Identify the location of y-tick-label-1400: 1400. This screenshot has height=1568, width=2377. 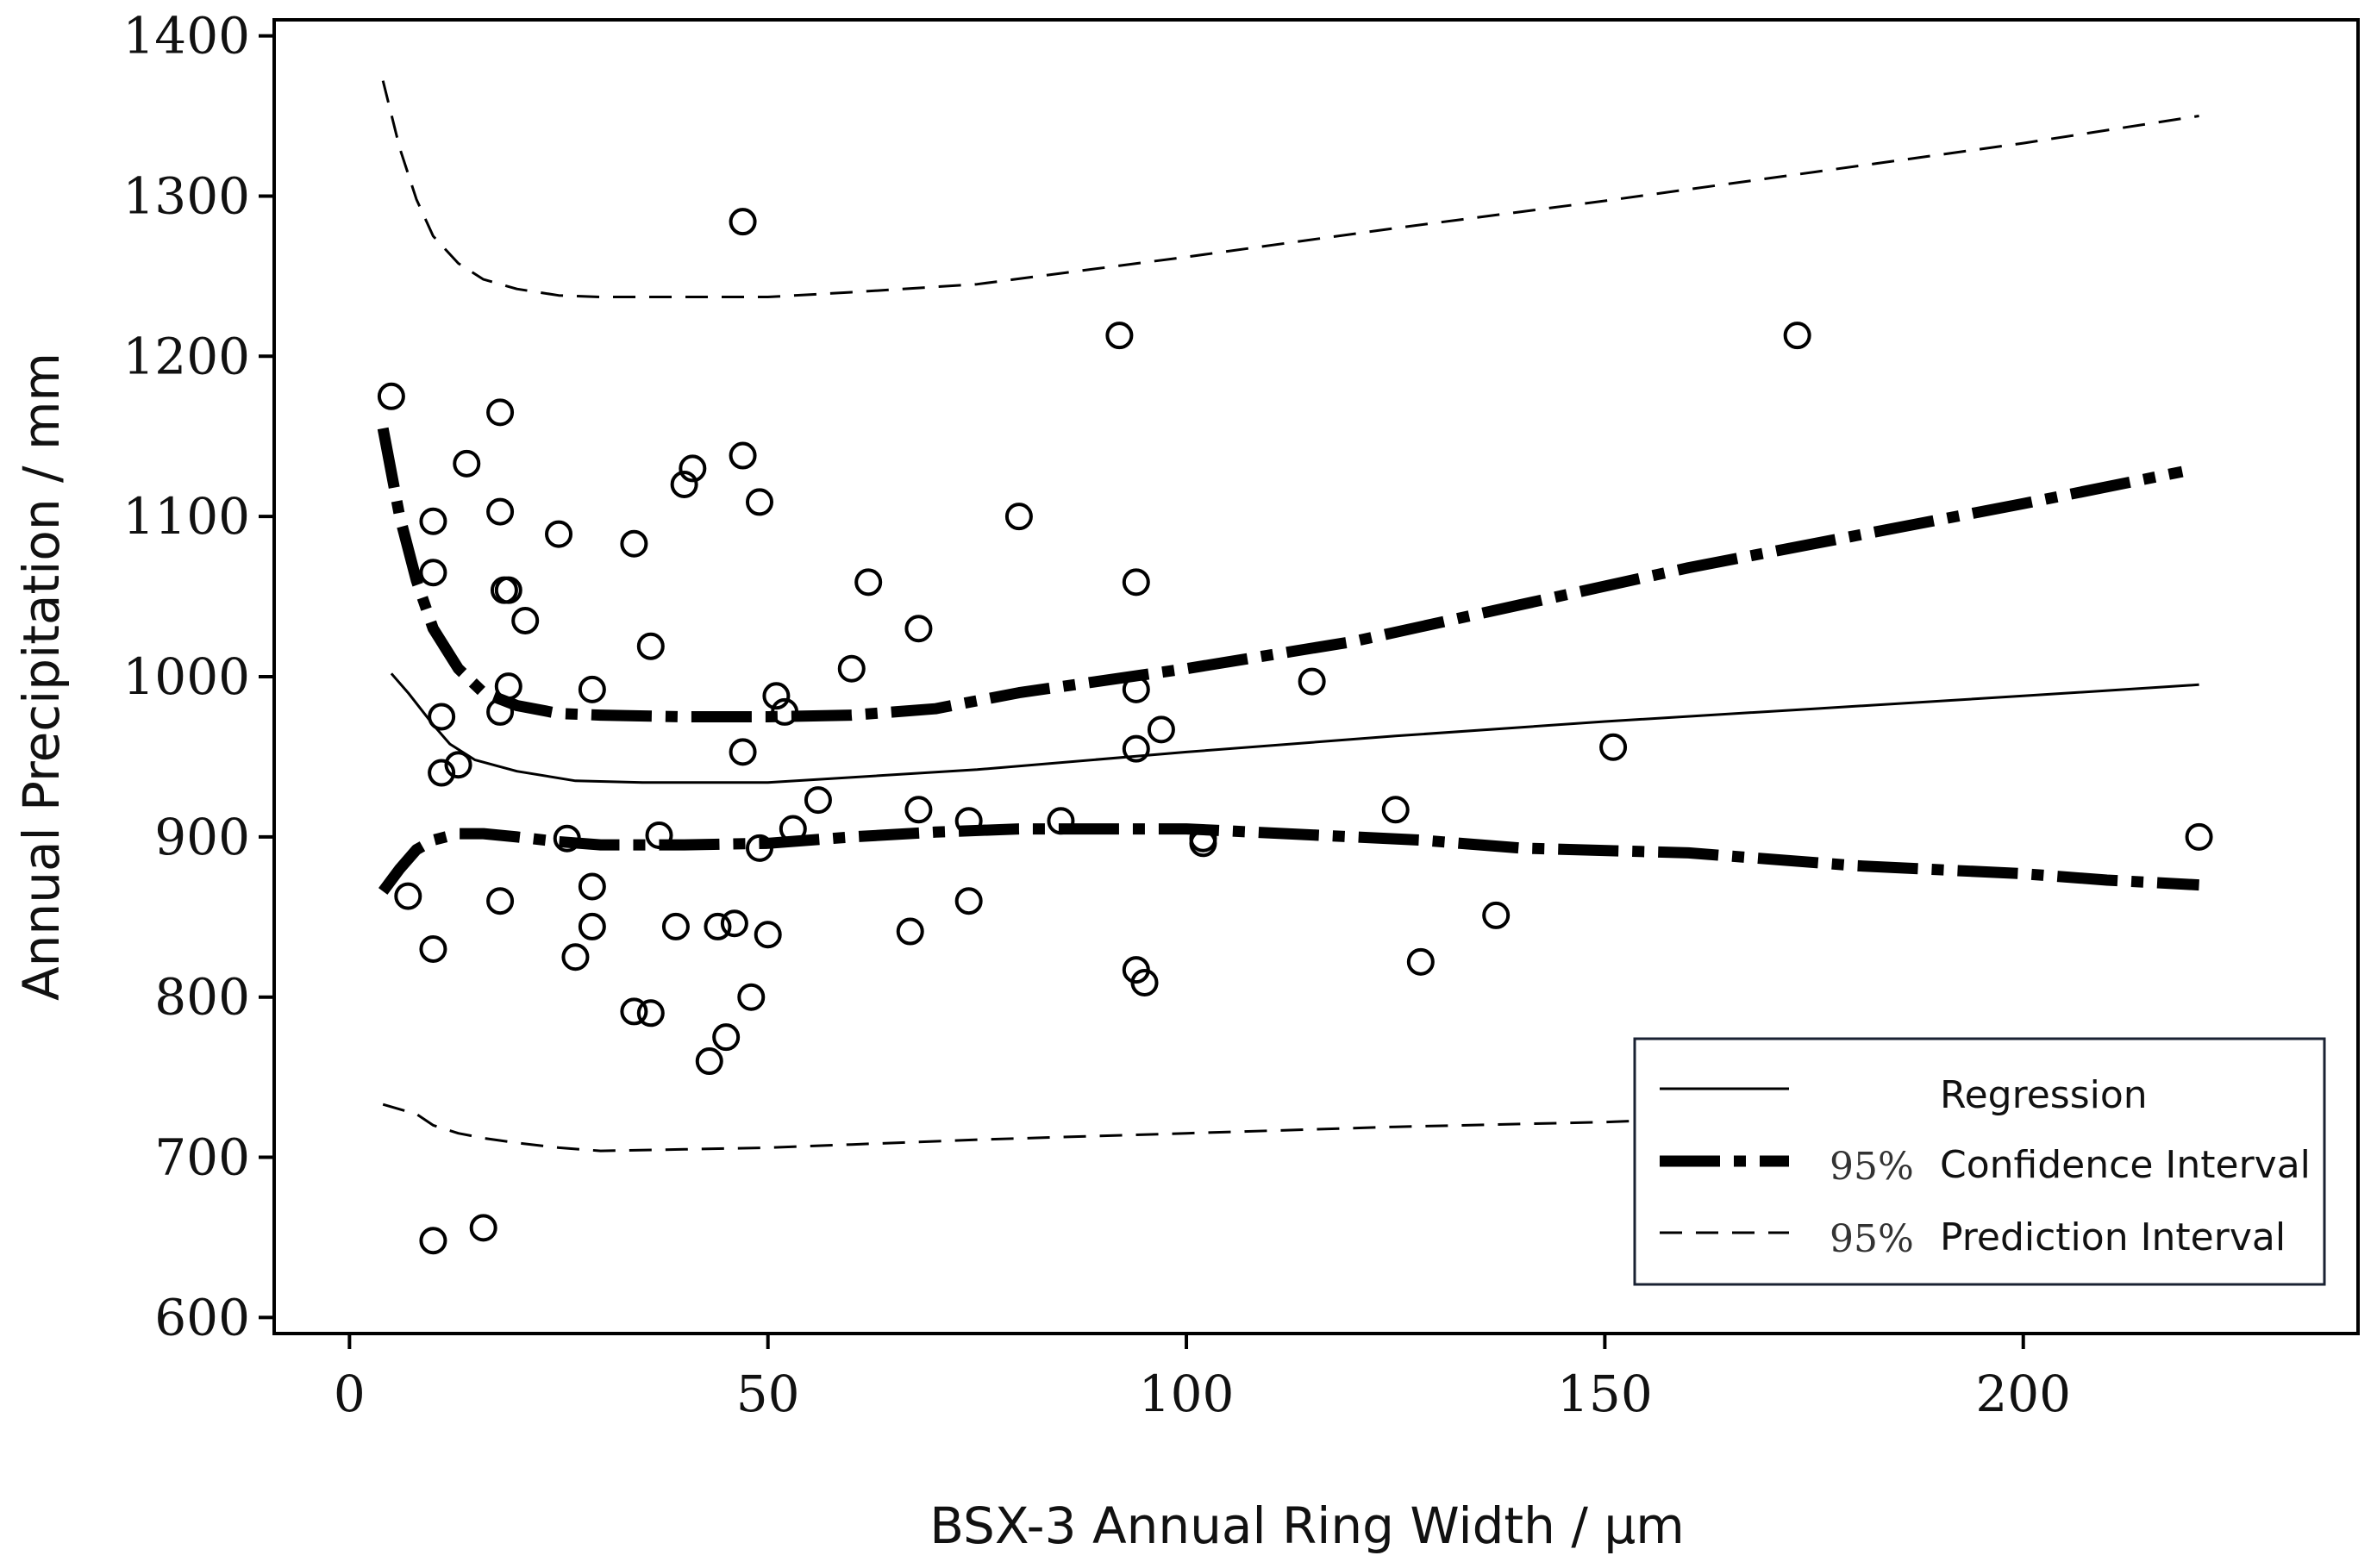
(186, 36).